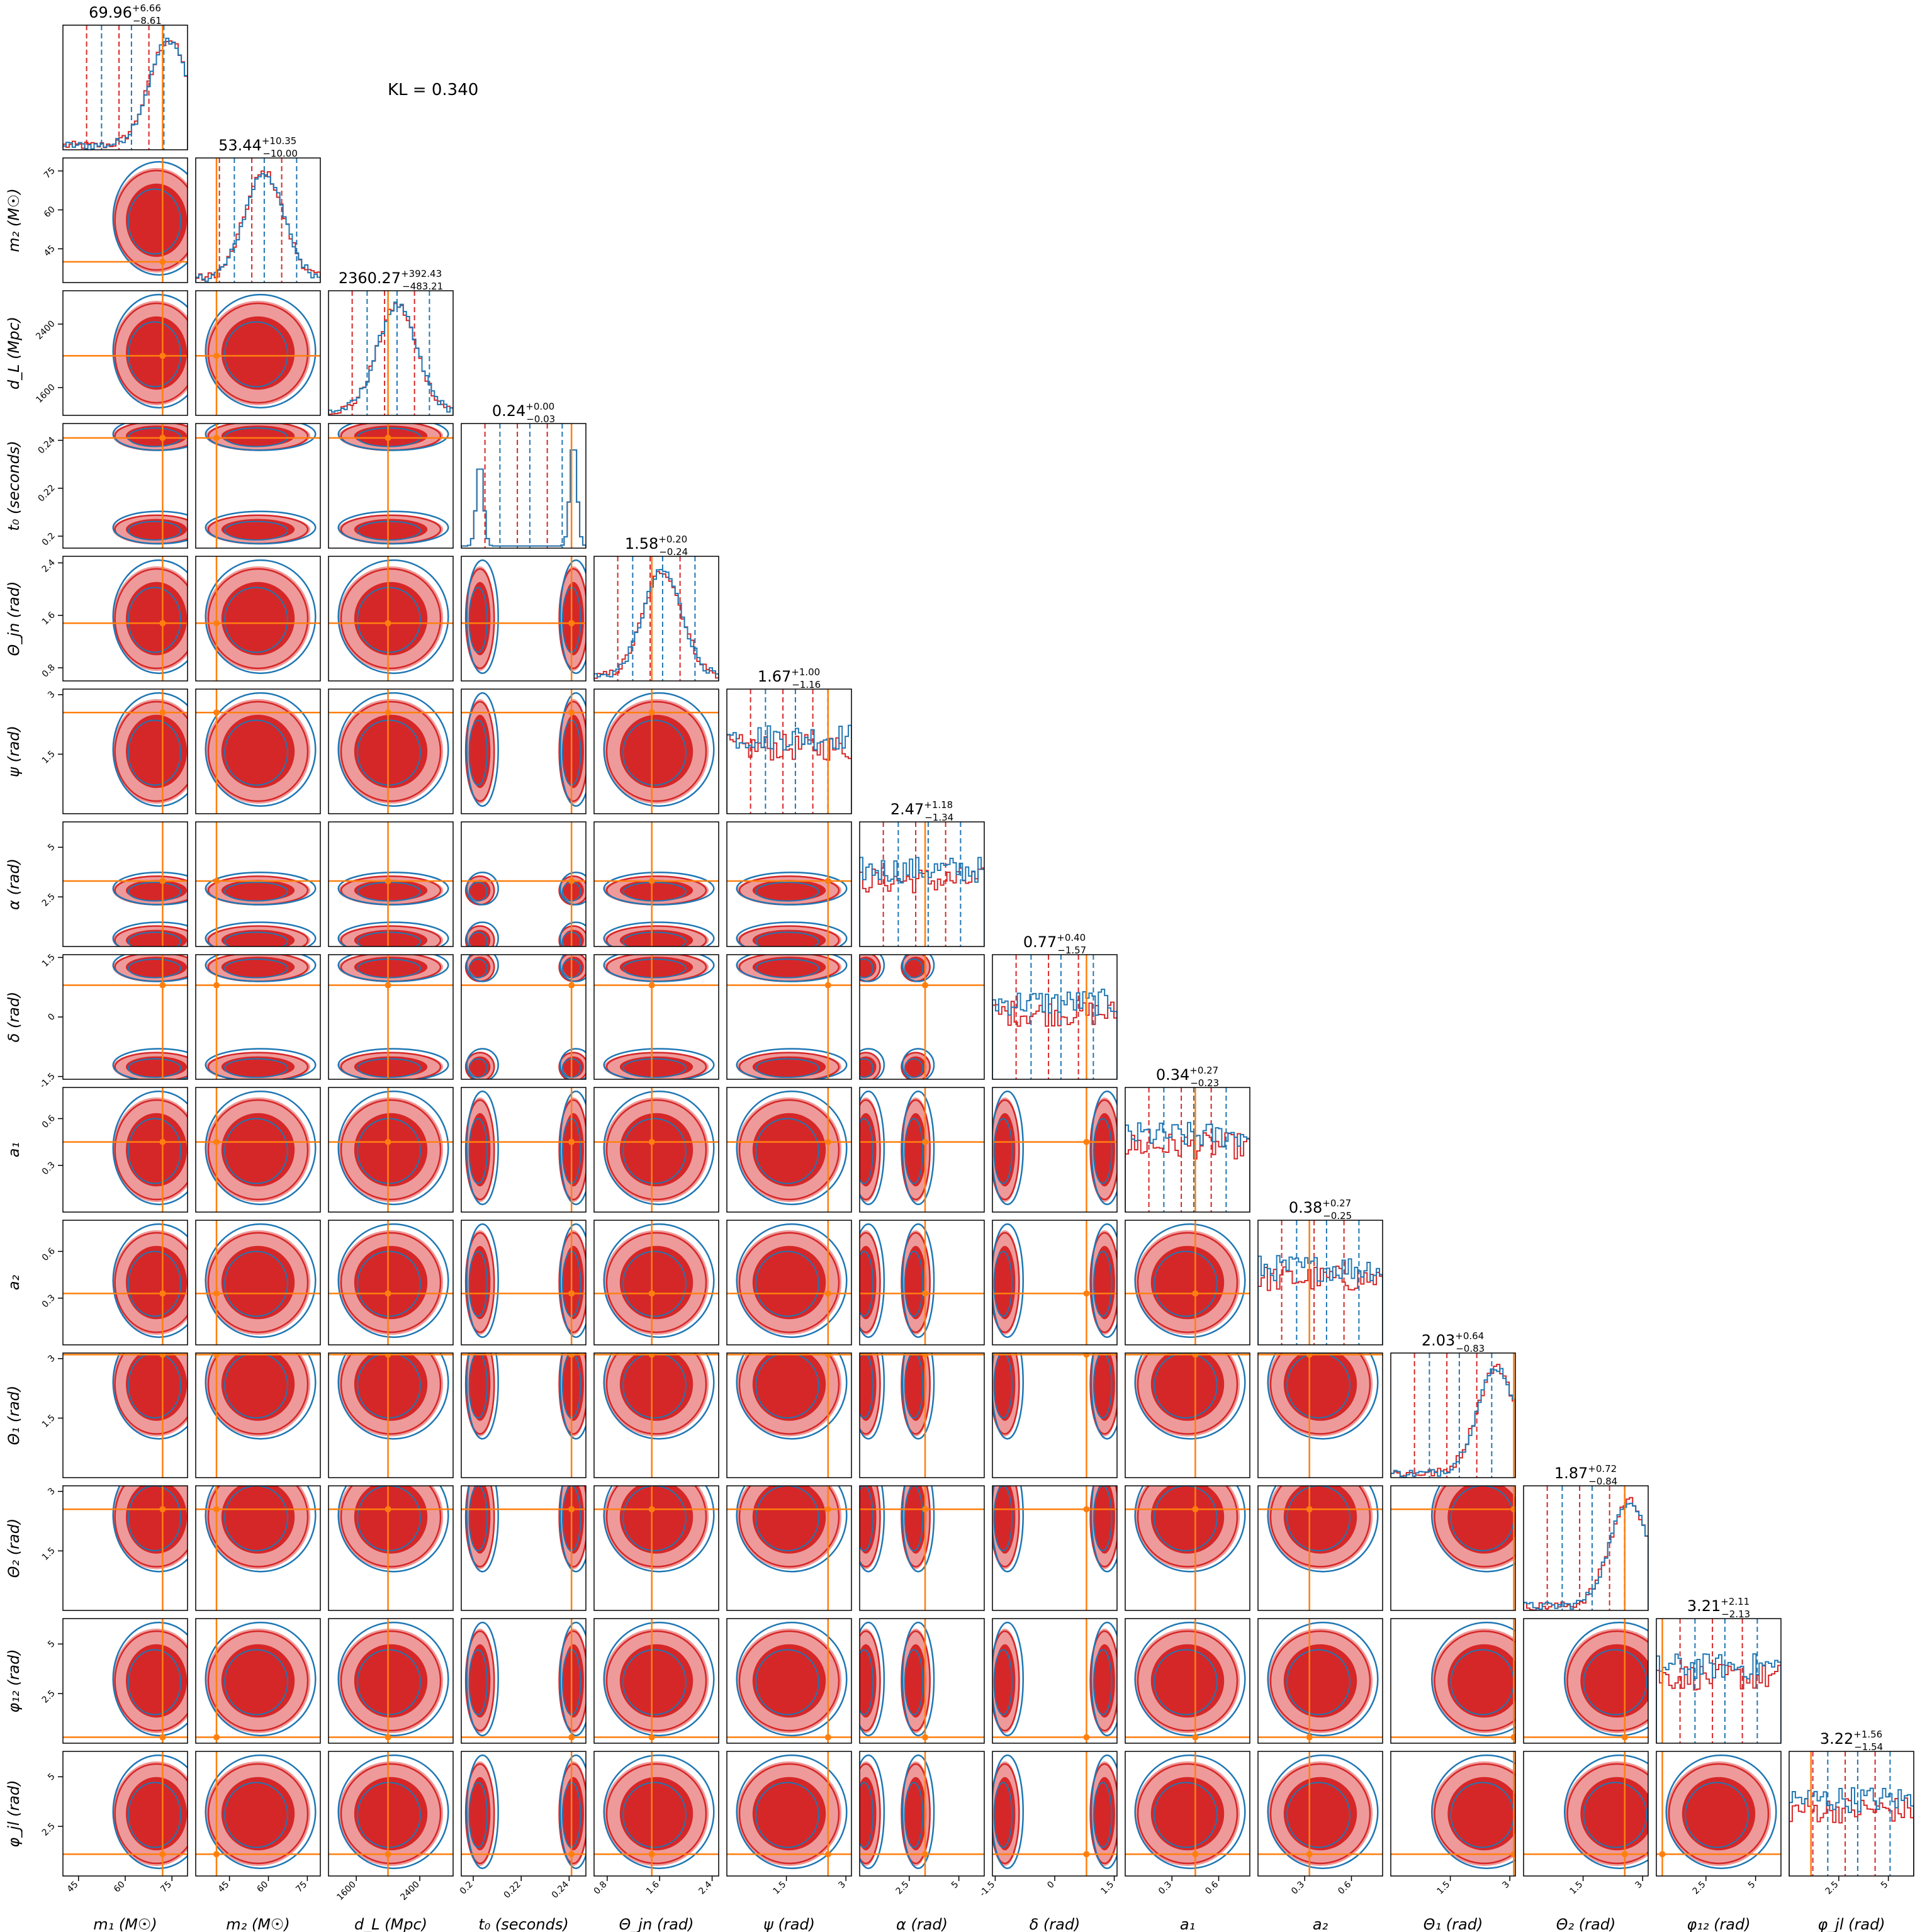 The image size is (1932, 1932). Describe the element at coordinates (73, 1887) in the screenshot. I see `x-tick-label: 45` at that location.